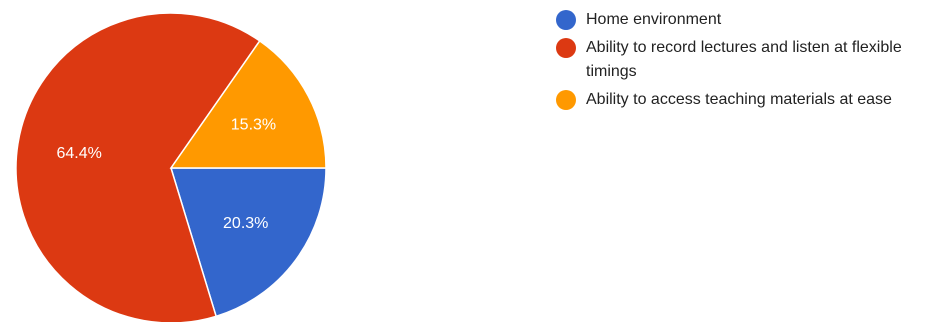  Describe the element at coordinates (245, 223) in the screenshot. I see `pie-label-home-environment: 20.3%` at that location.